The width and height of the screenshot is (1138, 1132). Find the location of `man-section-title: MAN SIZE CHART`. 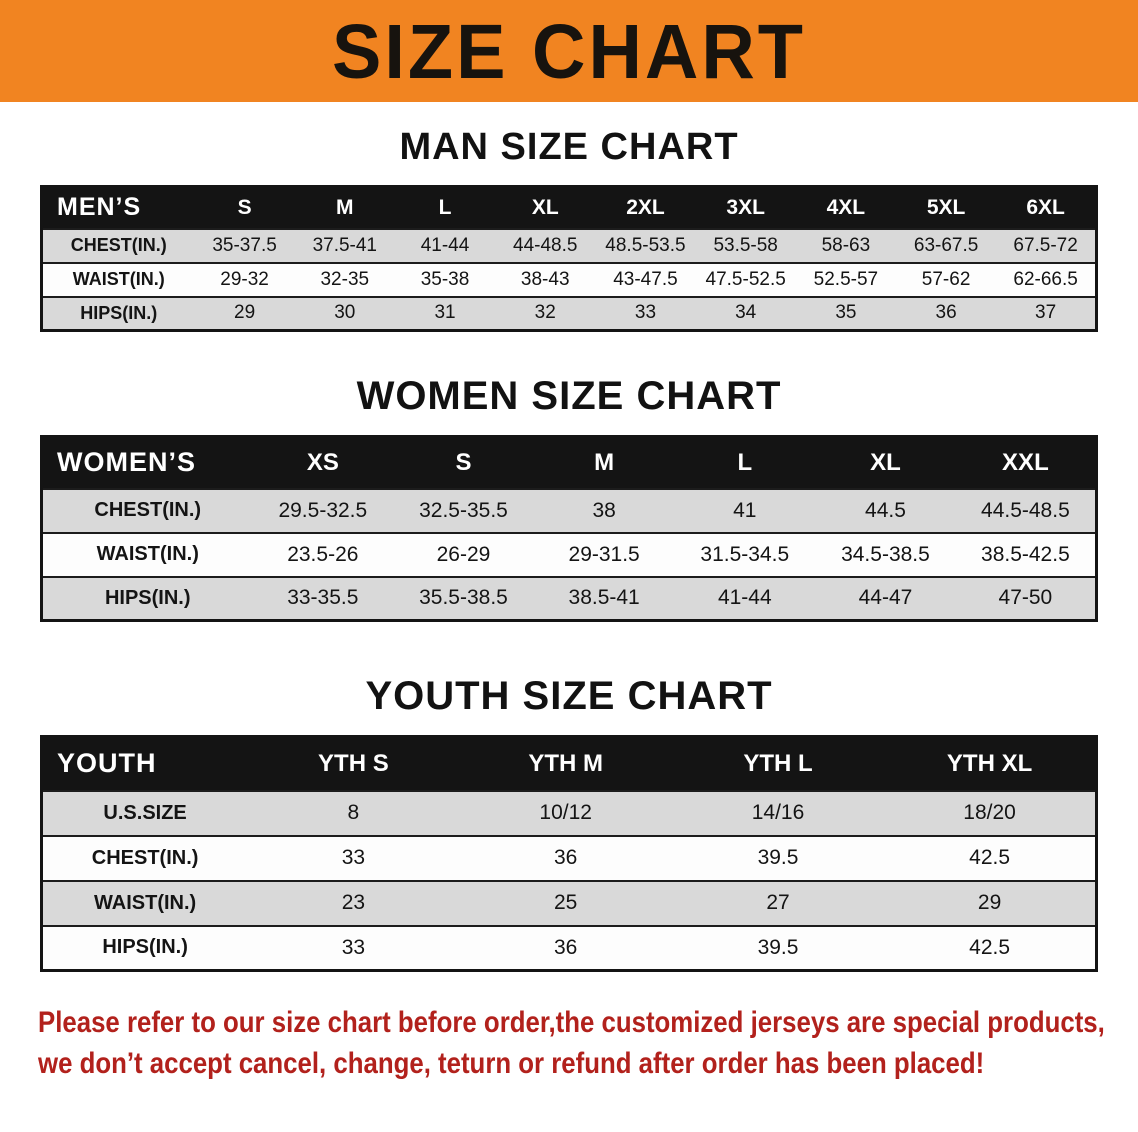

man-section-title: MAN SIZE CHART is located at coordinates (569, 147).